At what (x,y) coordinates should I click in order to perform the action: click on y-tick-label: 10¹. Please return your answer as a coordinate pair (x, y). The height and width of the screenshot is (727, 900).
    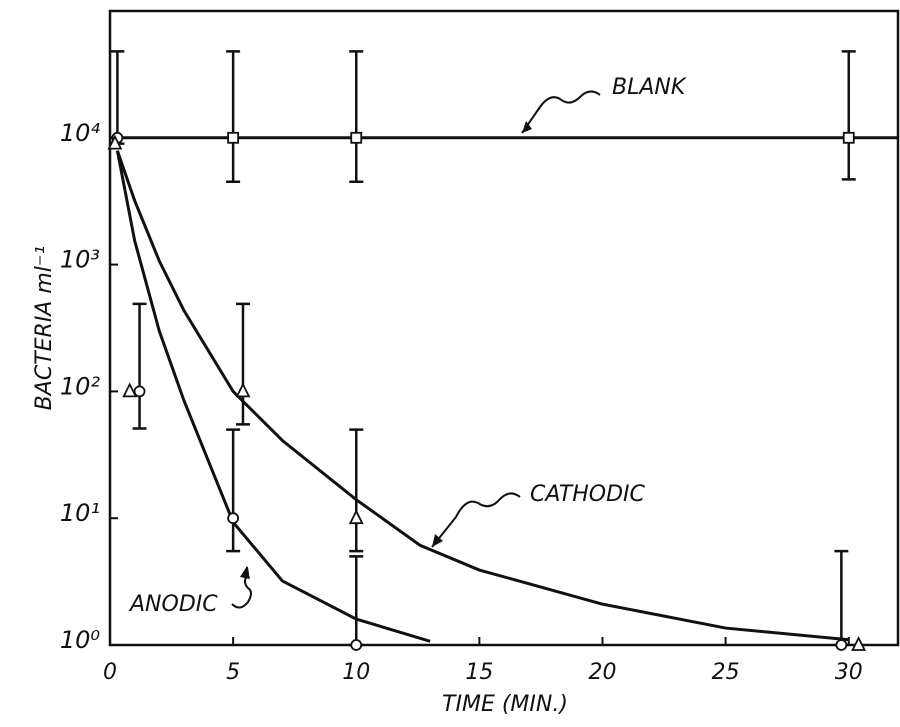
    Looking at the image, I should click on (80, 513).